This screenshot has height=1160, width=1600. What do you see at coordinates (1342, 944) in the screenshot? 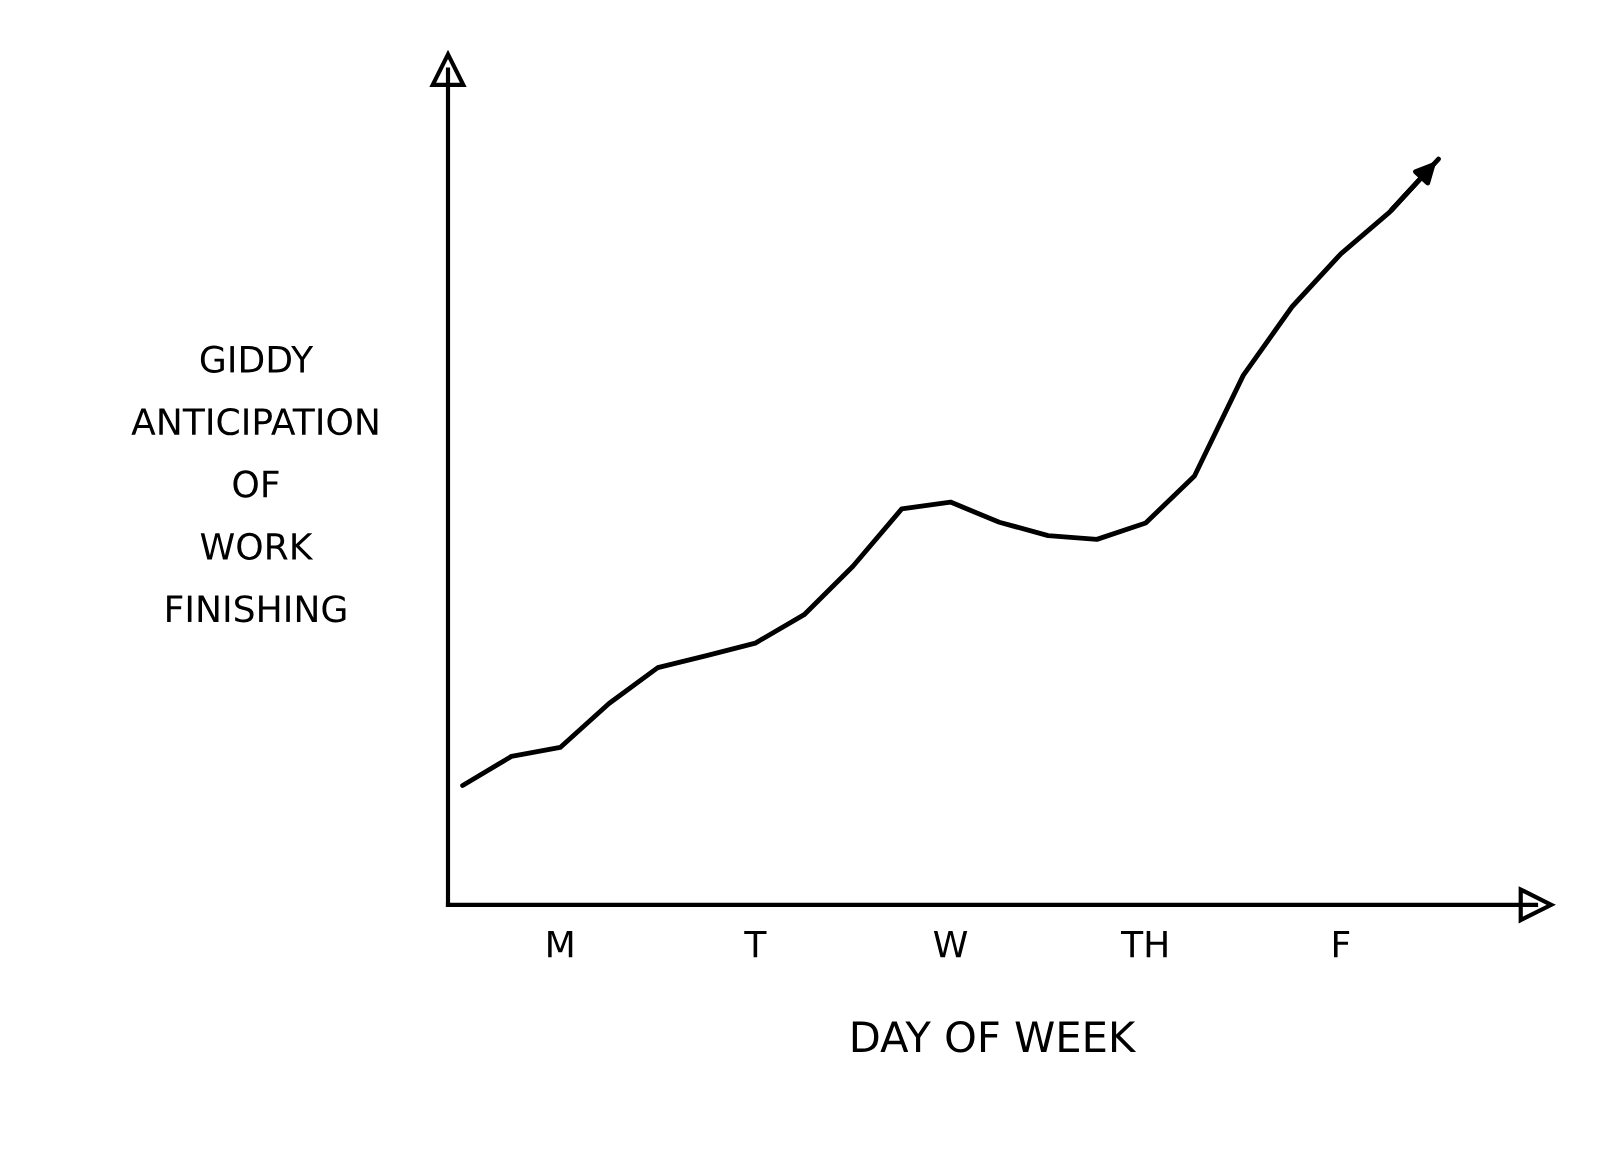
I see `x-tick-label: F` at bounding box center [1342, 944].